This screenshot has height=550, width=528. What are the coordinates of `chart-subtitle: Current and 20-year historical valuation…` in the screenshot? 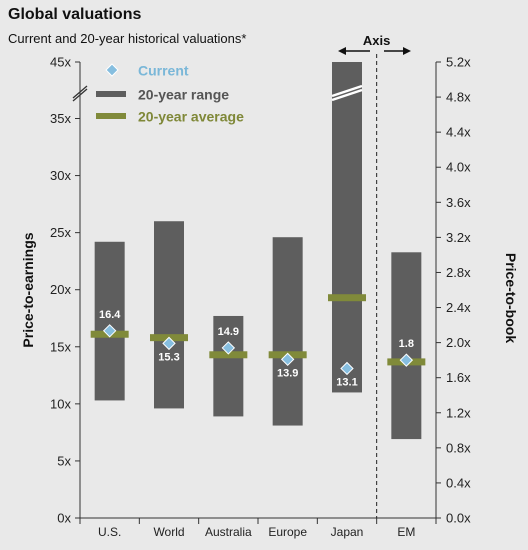 It's located at (127, 38).